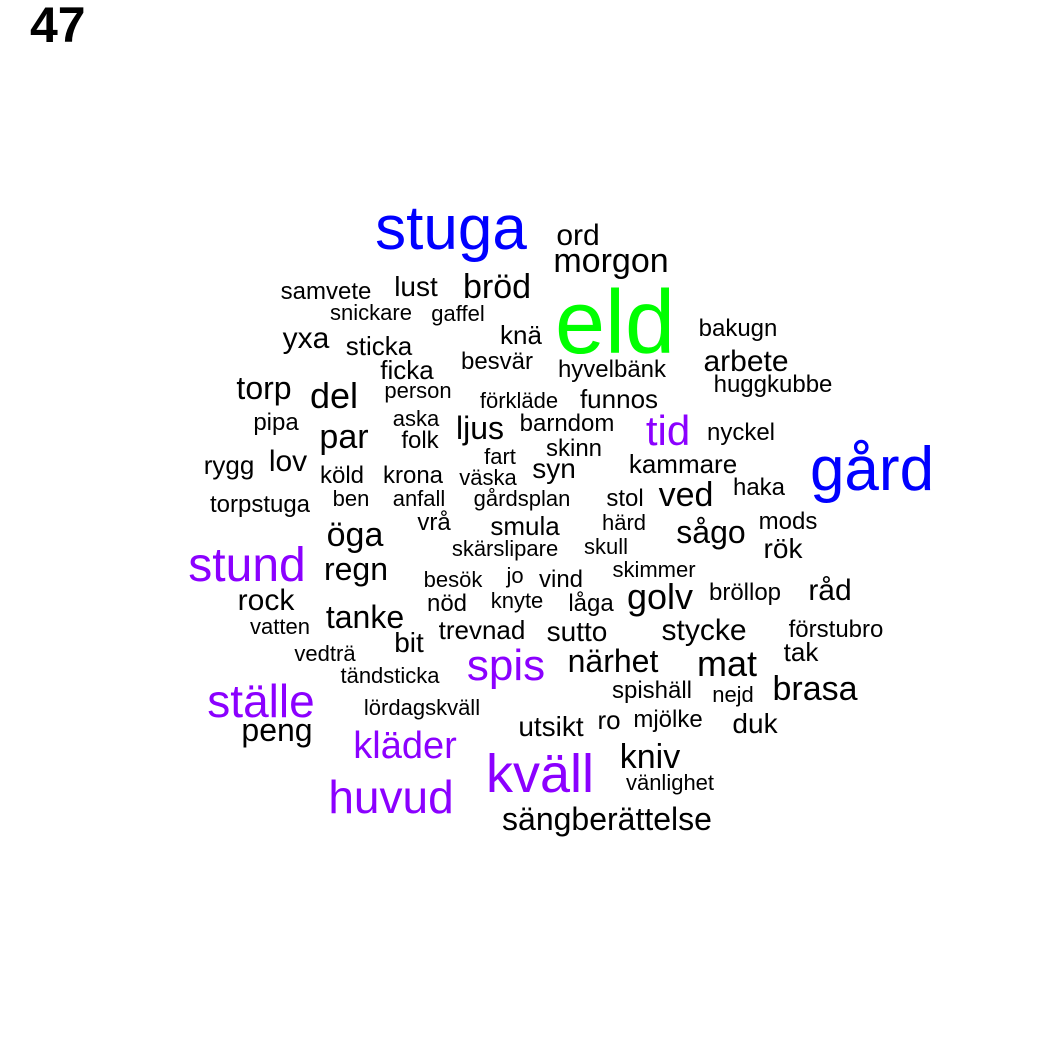 This screenshot has height=1050, width=1050. What do you see at coordinates (365, 617) in the screenshot?
I see `word-76: tanke` at bounding box center [365, 617].